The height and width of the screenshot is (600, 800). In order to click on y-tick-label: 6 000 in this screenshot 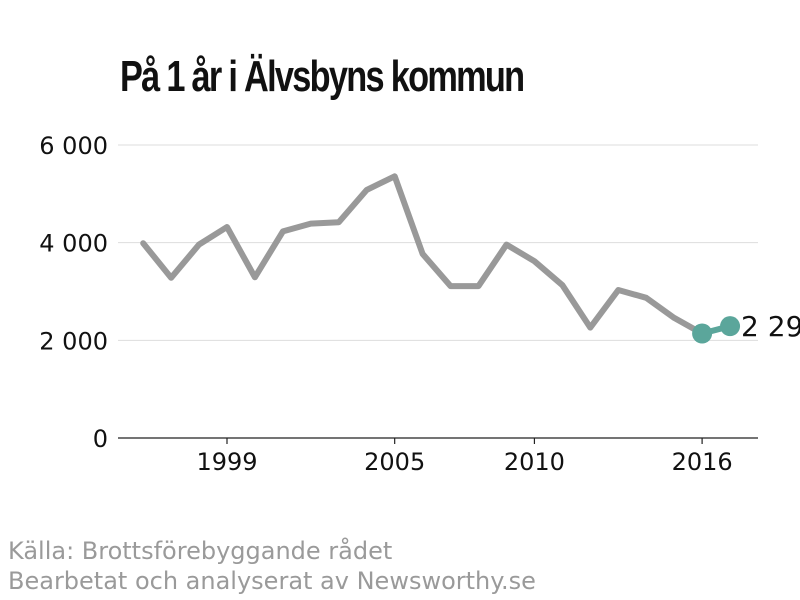, I will do `click(73, 146)`.